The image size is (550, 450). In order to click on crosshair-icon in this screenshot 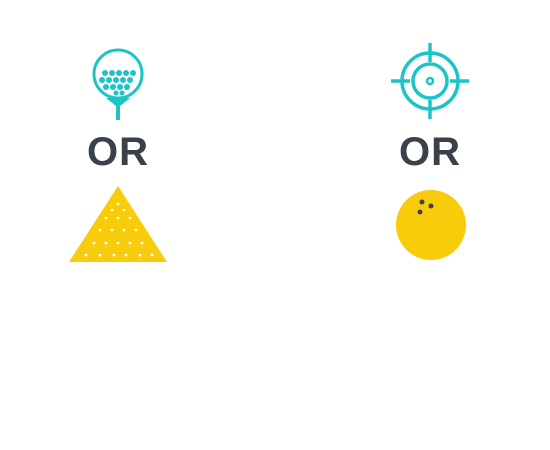, I will do `click(430, 81)`.